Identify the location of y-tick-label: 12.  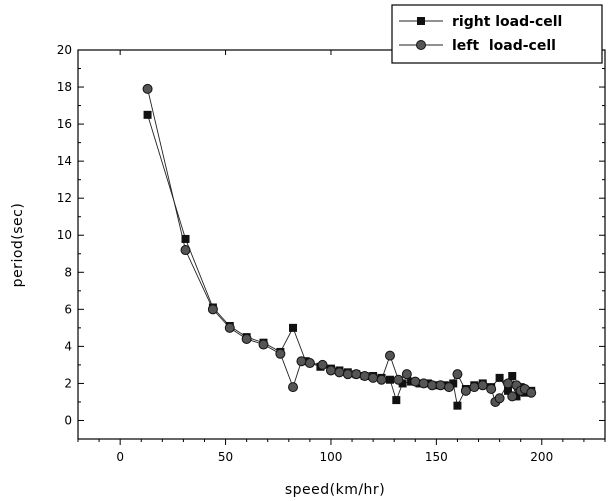
(64, 198).